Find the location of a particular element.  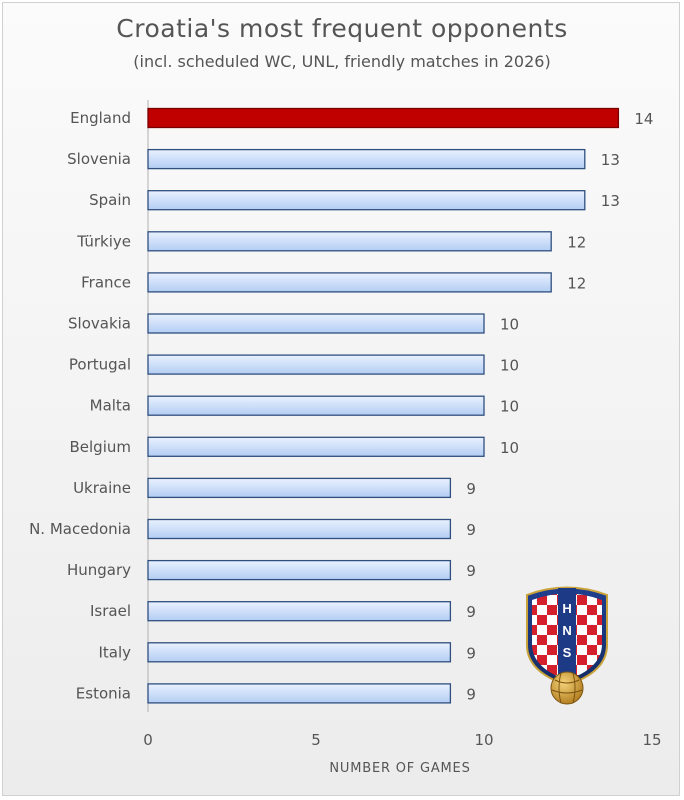

value-label-estonia: 9 is located at coordinates (471, 694).